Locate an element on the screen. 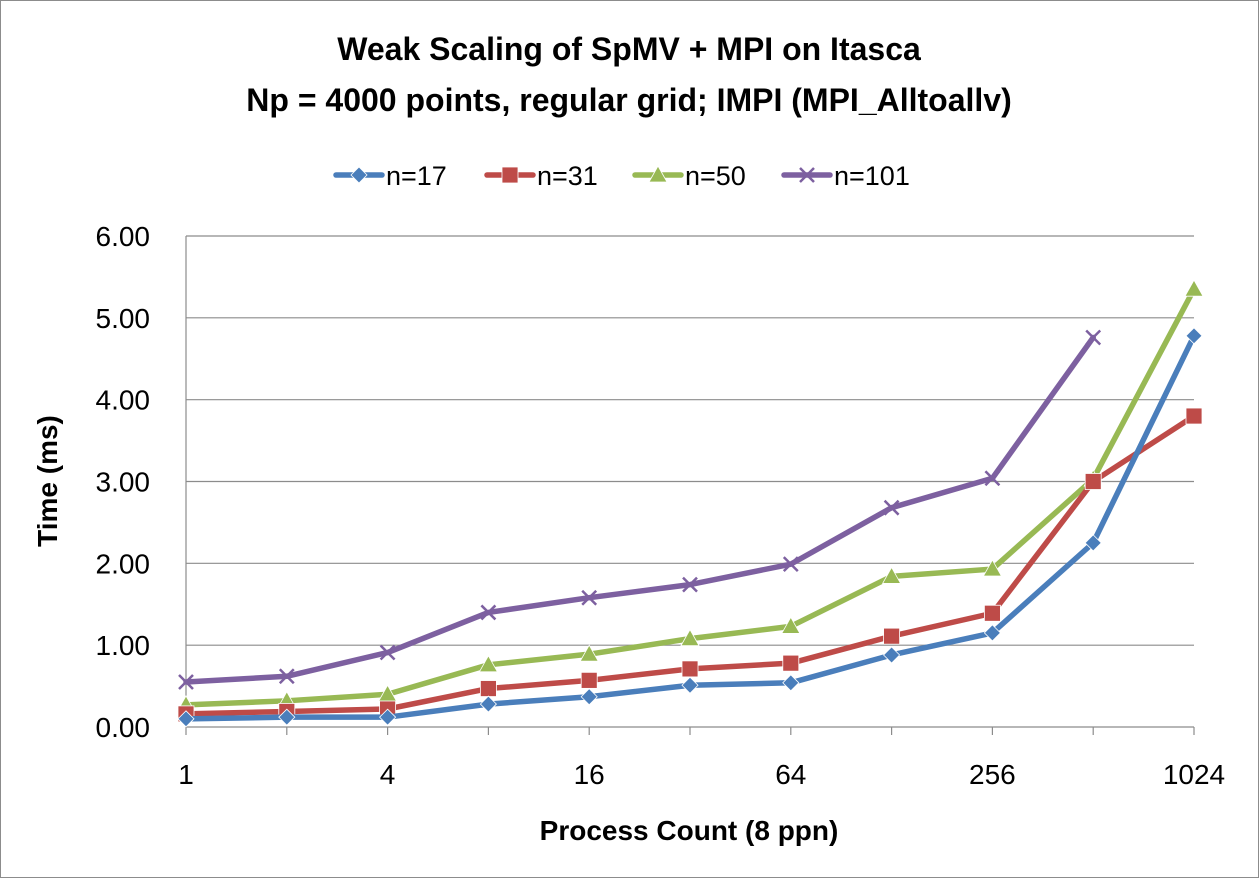 Image resolution: width=1259 pixels, height=878 pixels. x-axis-tick-labels: 1 4 16 64 256 1024 is located at coordinates (701, 774).